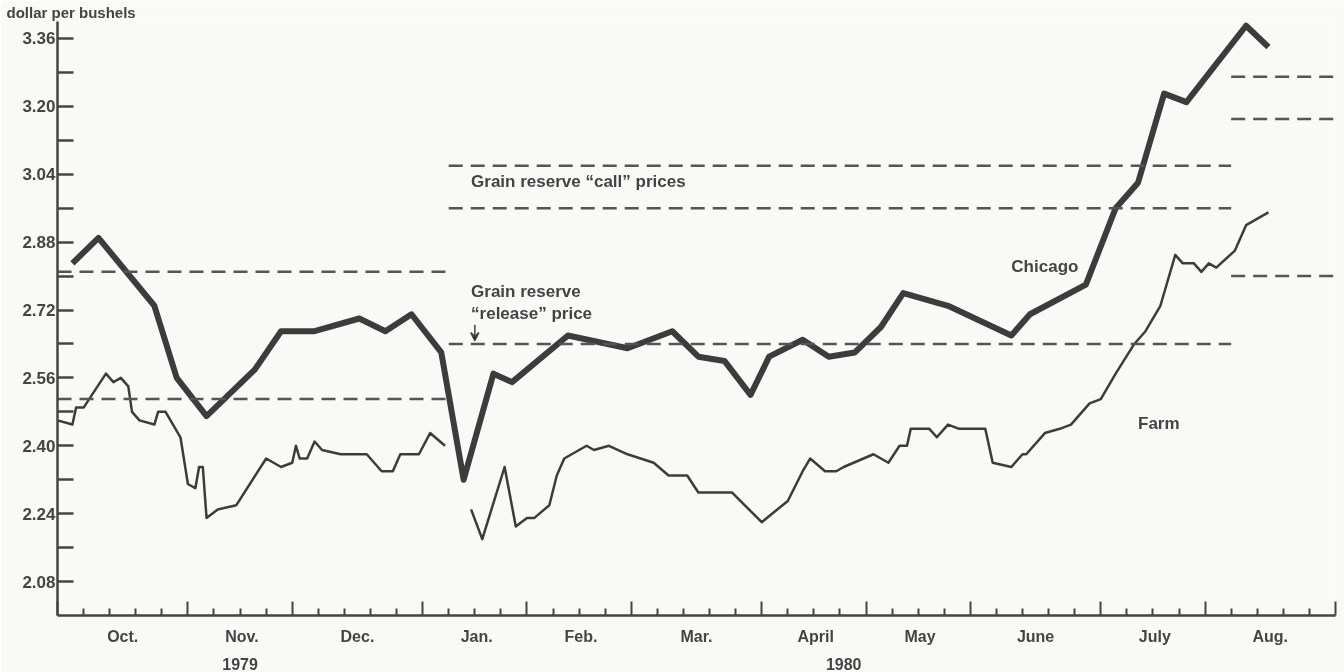 The width and height of the screenshot is (1344, 672). I want to click on y-tick-label: 3.04, so click(39, 175).